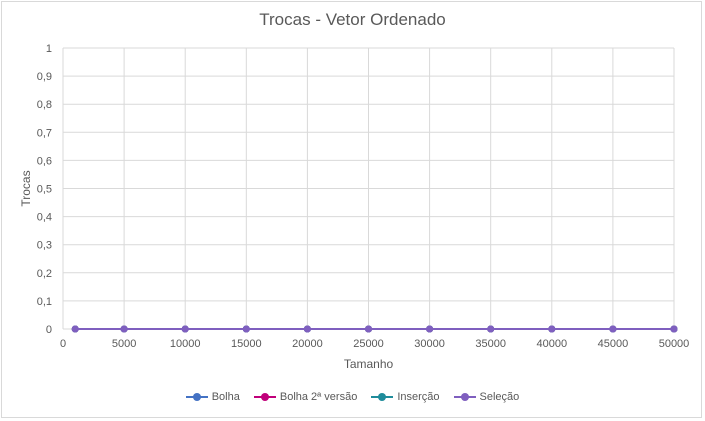 Image resolution: width=705 pixels, height=421 pixels. Describe the element at coordinates (44, 133) in the screenshot. I see `y-tick-label: 0,7` at that location.